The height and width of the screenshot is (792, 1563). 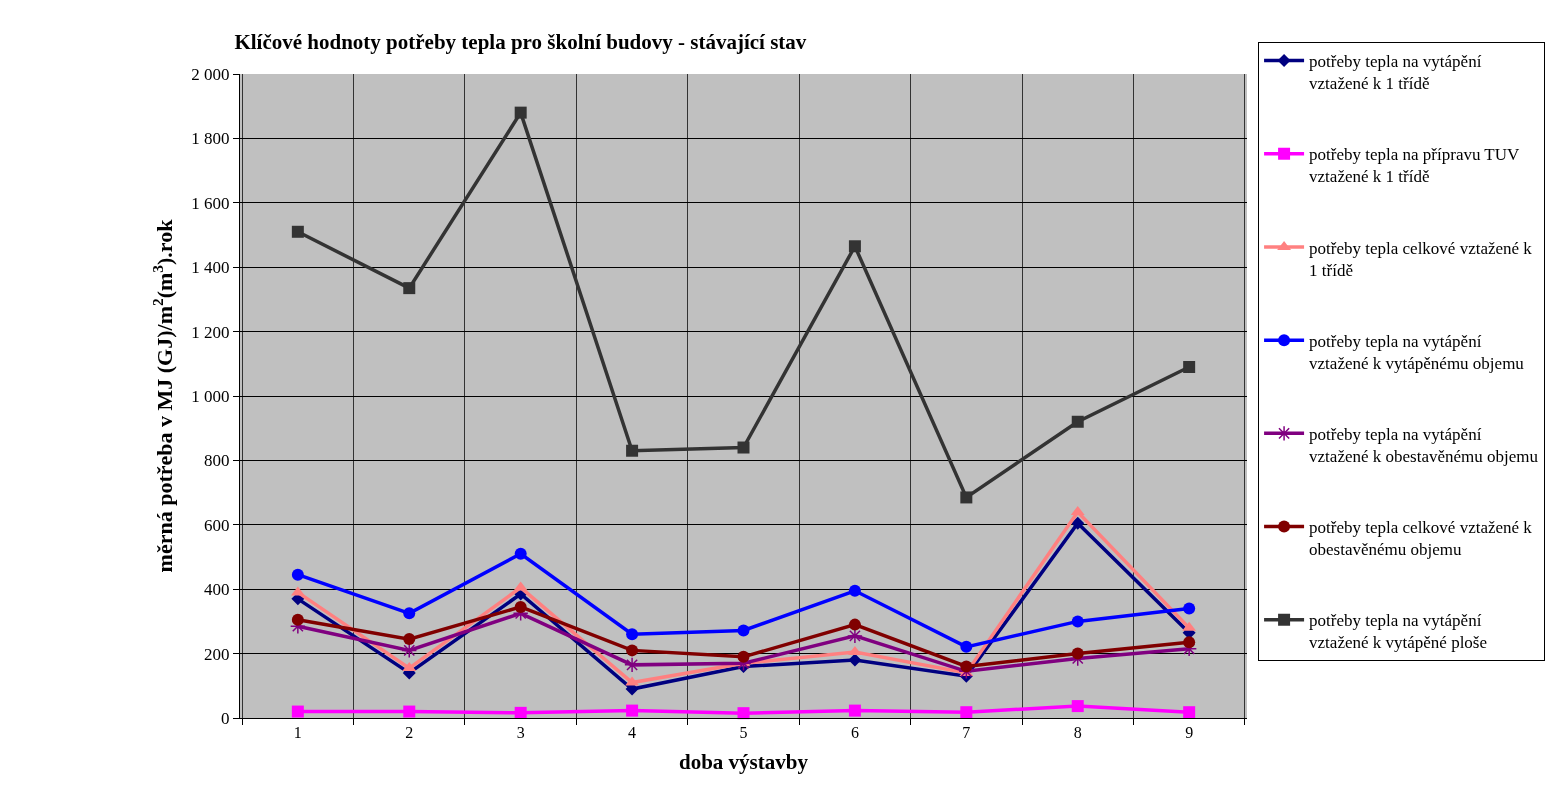 I want to click on x-tick-label: 3, so click(x=520, y=733).